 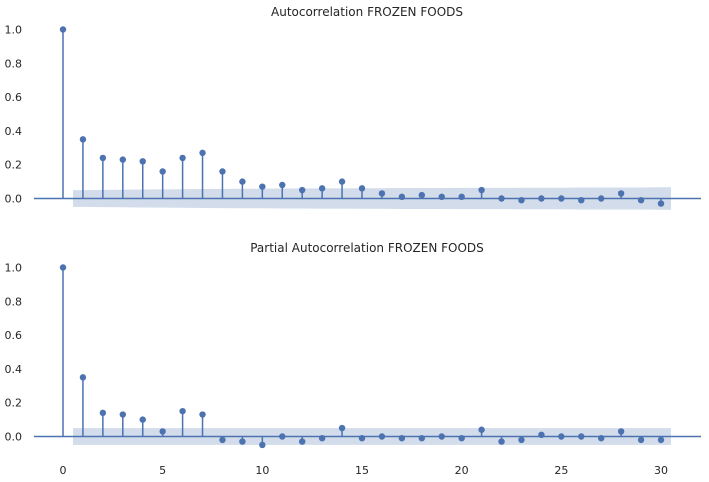 What do you see at coordinates (162, 470) in the screenshot?
I see `x-tick-label: 5` at bounding box center [162, 470].